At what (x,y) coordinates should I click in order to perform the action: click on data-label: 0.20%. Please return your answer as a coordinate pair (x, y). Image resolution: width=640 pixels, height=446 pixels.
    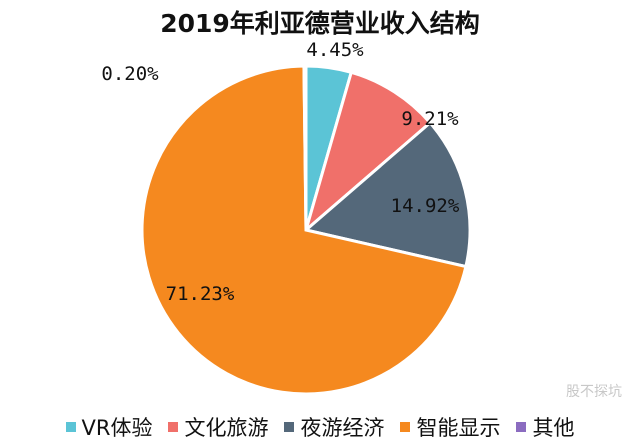
    Looking at the image, I should click on (130, 74).